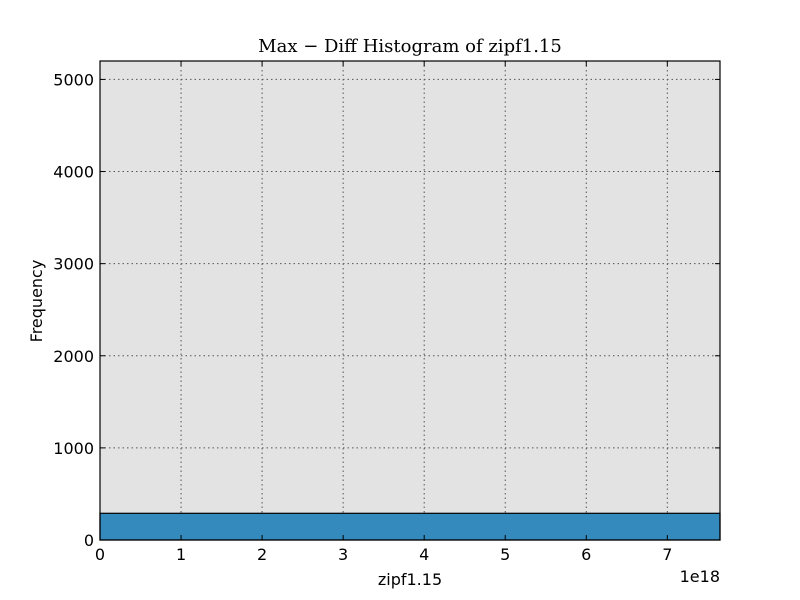 The image size is (800, 600). Describe the element at coordinates (586, 554) in the screenshot. I see `x-tick-label-6: 6` at that location.